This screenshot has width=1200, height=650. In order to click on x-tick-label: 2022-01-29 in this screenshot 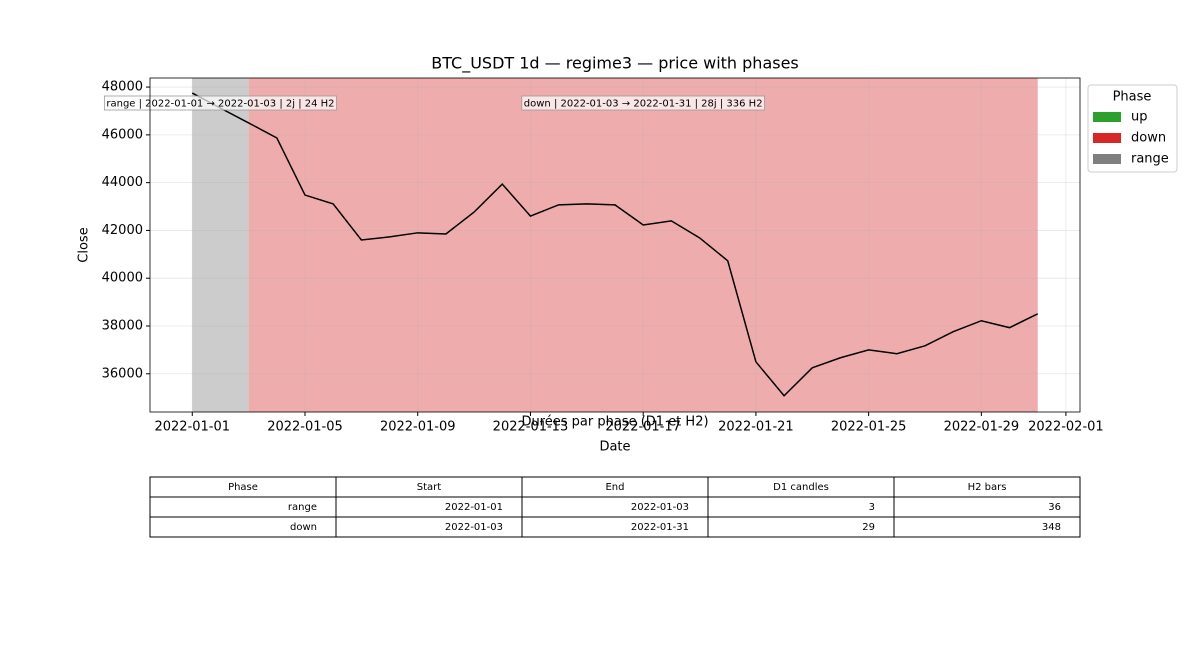, I will do `click(982, 427)`.